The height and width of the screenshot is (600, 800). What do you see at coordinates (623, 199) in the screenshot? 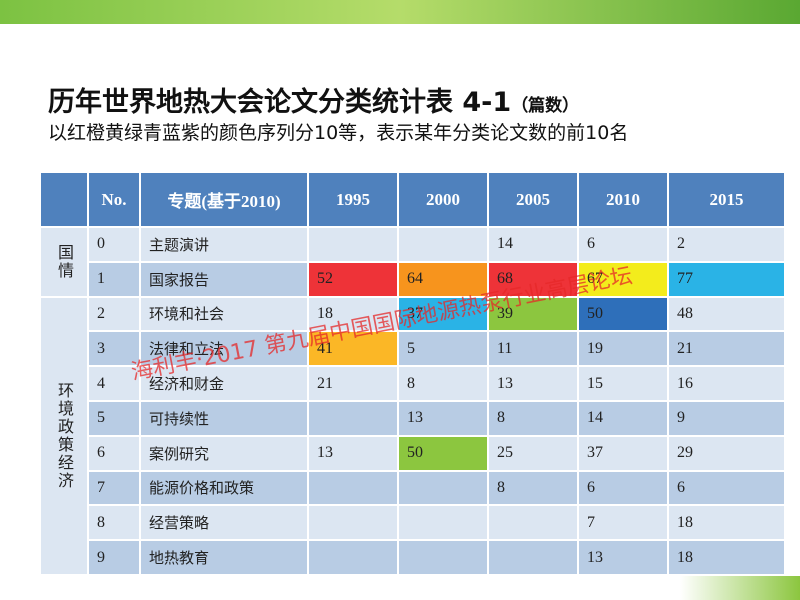
I see `header-cell: 2010` at bounding box center [623, 199].